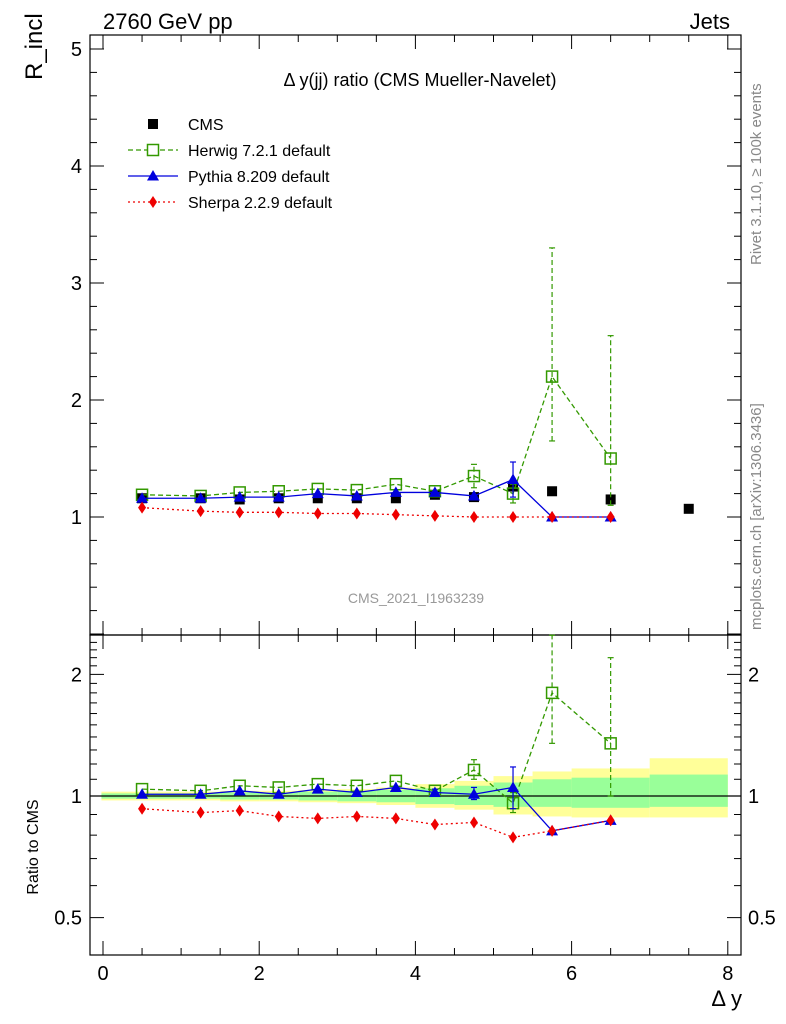  Describe the element at coordinates (710, 21) in the screenshot. I see `header-right: Jets` at that location.